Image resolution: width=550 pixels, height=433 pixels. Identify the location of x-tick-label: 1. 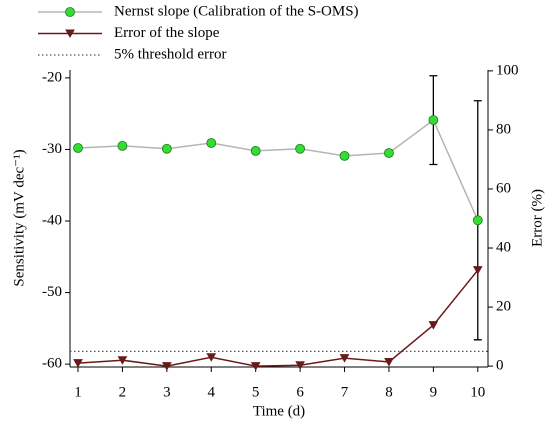
(78, 392).